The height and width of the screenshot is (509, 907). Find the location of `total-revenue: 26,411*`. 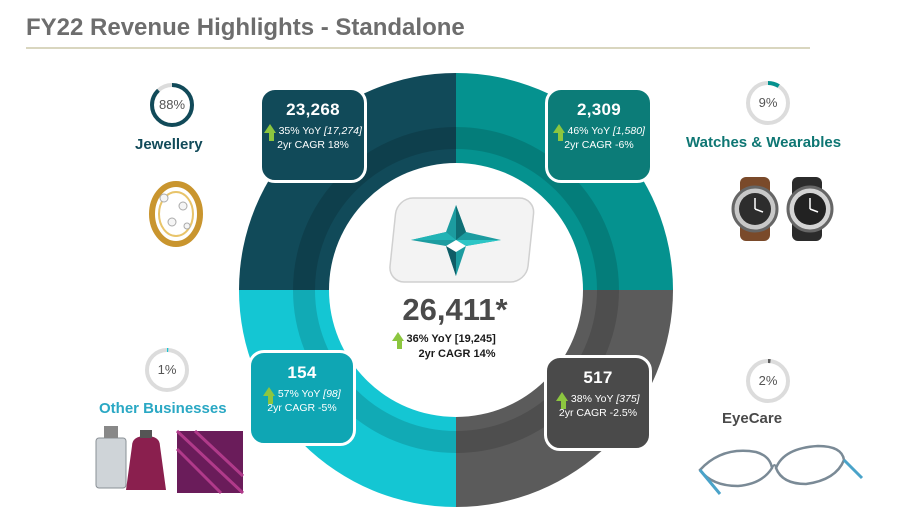

total-revenue: 26,411* is located at coordinates (455, 309).